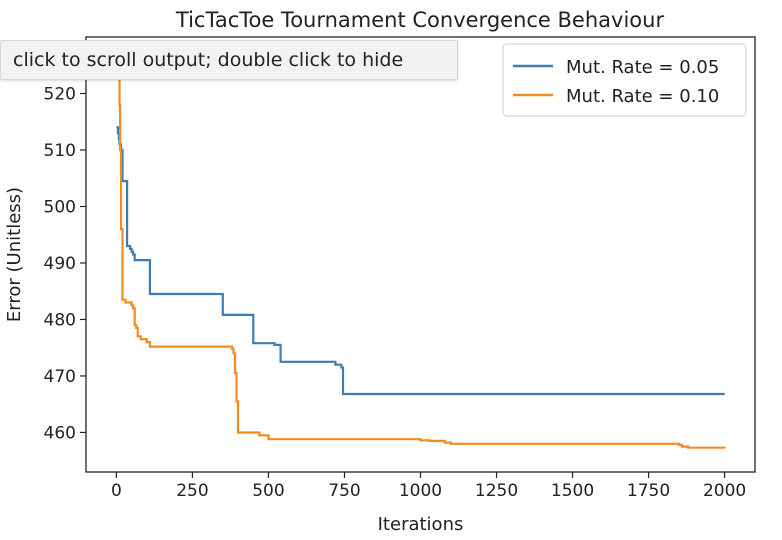 The width and height of the screenshot is (782, 540). I want to click on legend-box, so click(624, 80).